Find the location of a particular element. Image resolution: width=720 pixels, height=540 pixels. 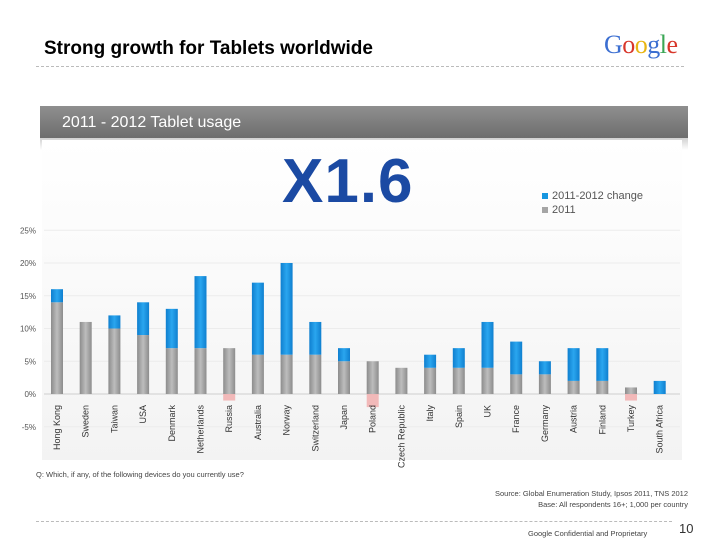

growth-multiplier: X1.6 is located at coordinates (348, 181).